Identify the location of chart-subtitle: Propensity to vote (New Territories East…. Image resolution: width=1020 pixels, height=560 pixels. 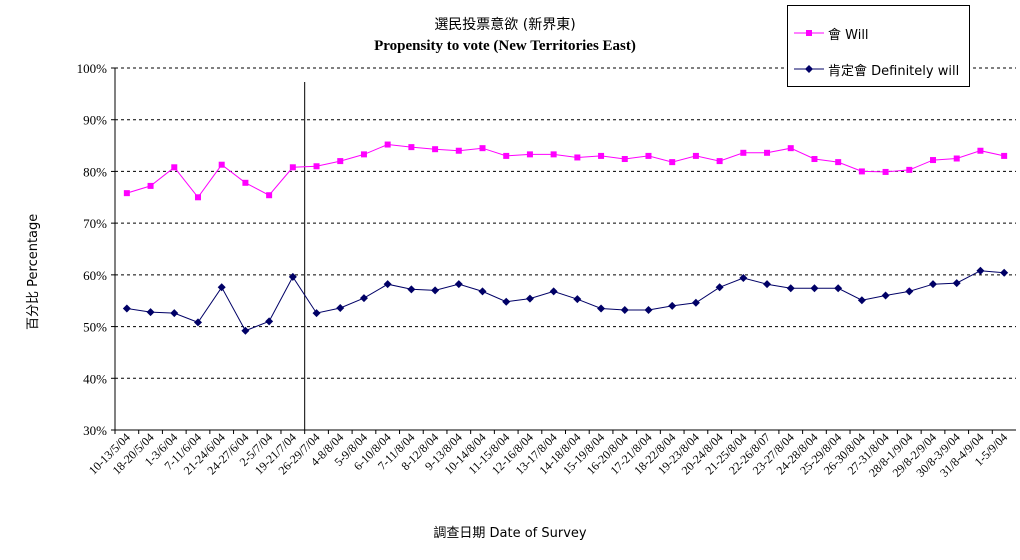
(505, 46).